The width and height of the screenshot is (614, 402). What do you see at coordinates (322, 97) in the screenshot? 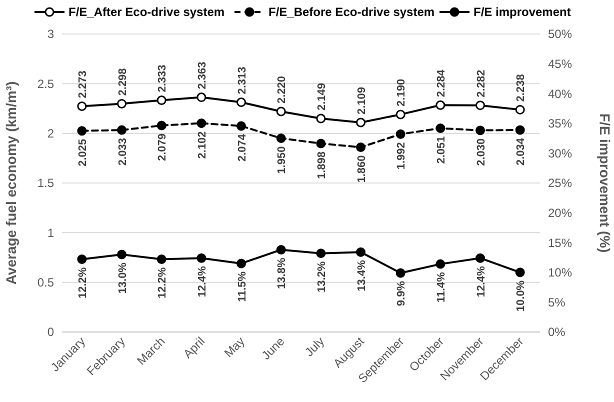
I see `data-label: 2.149` at bounding box center [322, 97].